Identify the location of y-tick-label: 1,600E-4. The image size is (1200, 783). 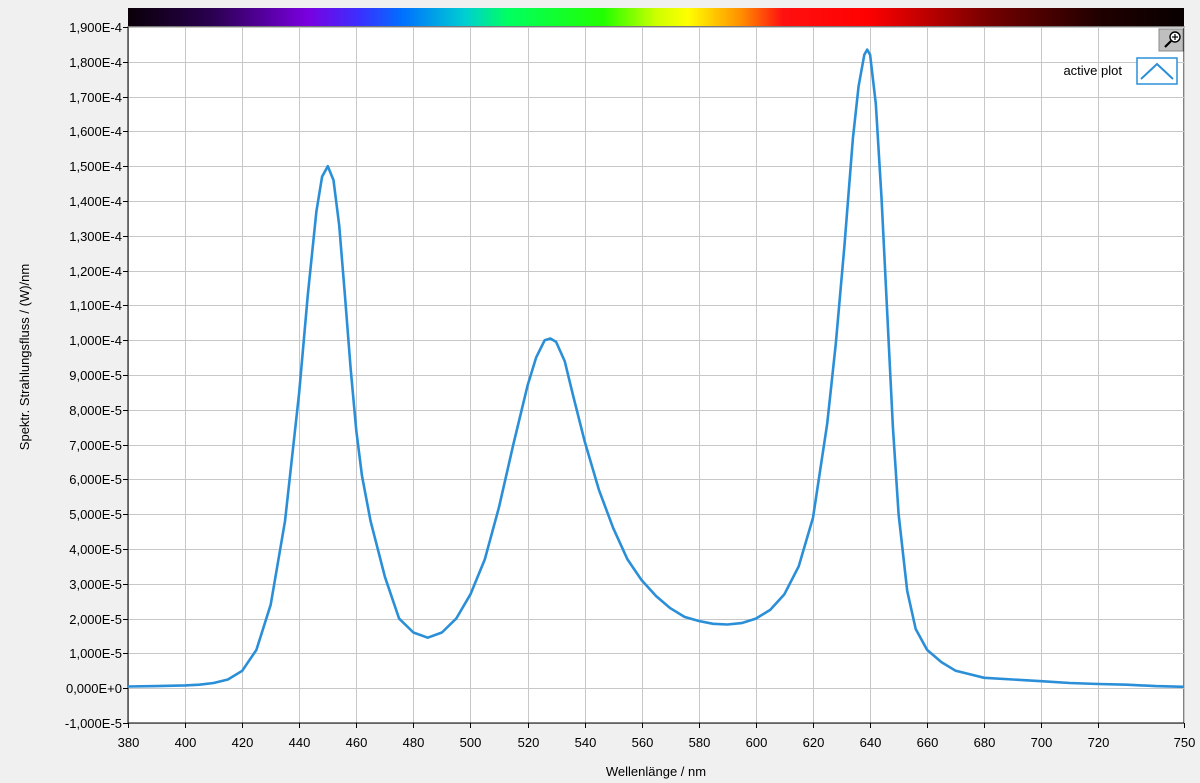
(95, 131).